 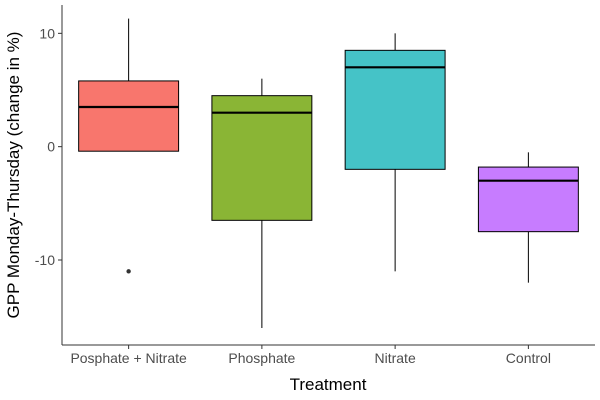 I want to click on x-axis-title: Treatment, so click(x=328, y=384).